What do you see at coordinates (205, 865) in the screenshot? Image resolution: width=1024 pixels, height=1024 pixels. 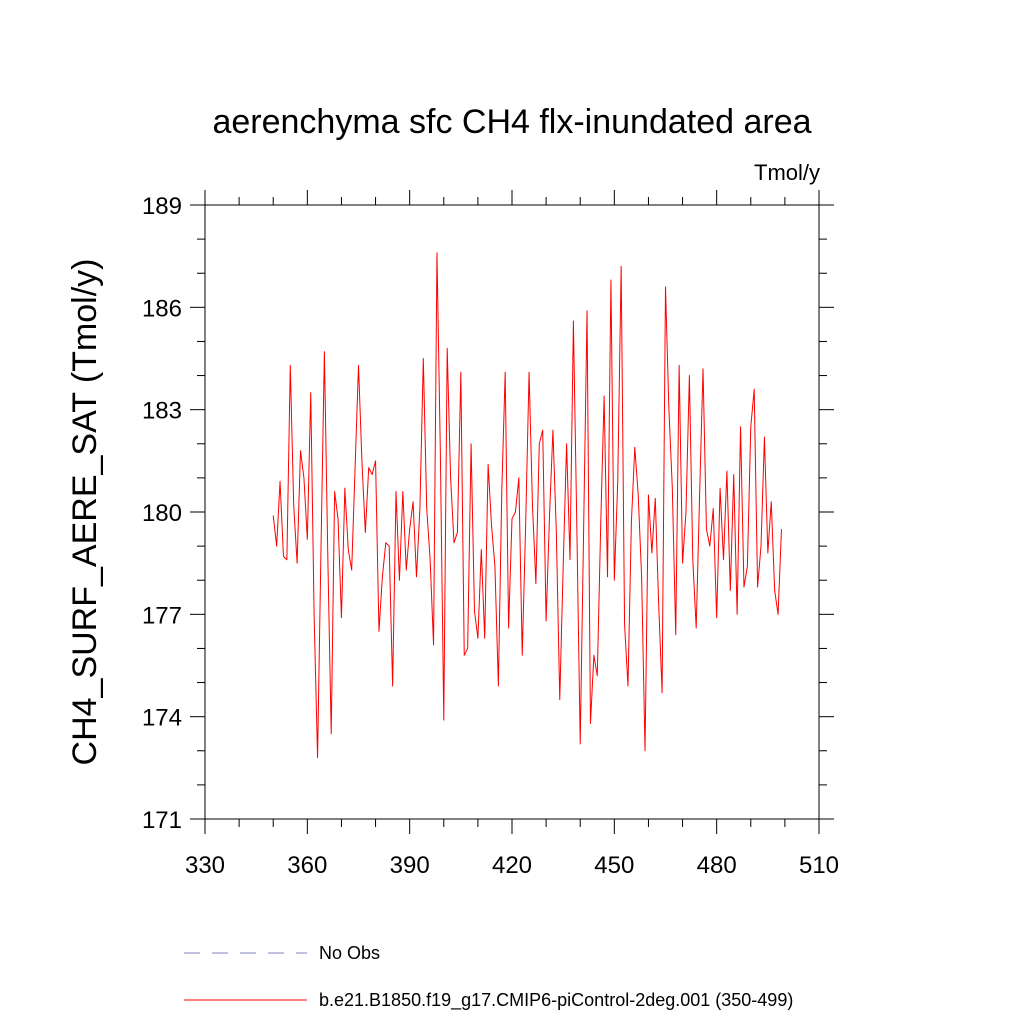 I see `x-tick-label: 330` at bounding box center [205, 865].